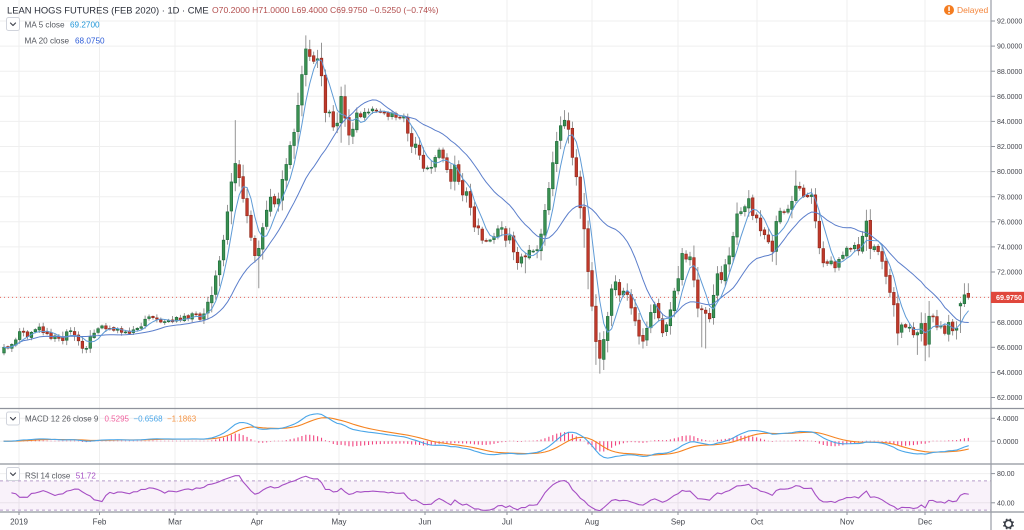 The height and width of the screenshot is (530, 1024). Describe the element at coordinates (925, 522) in the screenshot. I see `svg-text: Dec` at that location.